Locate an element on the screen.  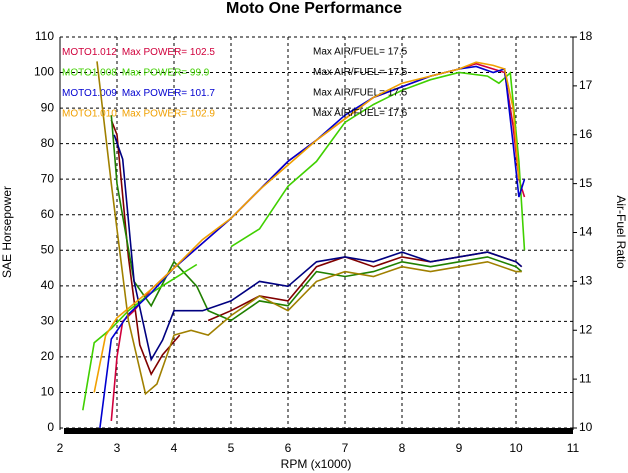
y2-tick-label: 14 is located at coordinates (586, 232).